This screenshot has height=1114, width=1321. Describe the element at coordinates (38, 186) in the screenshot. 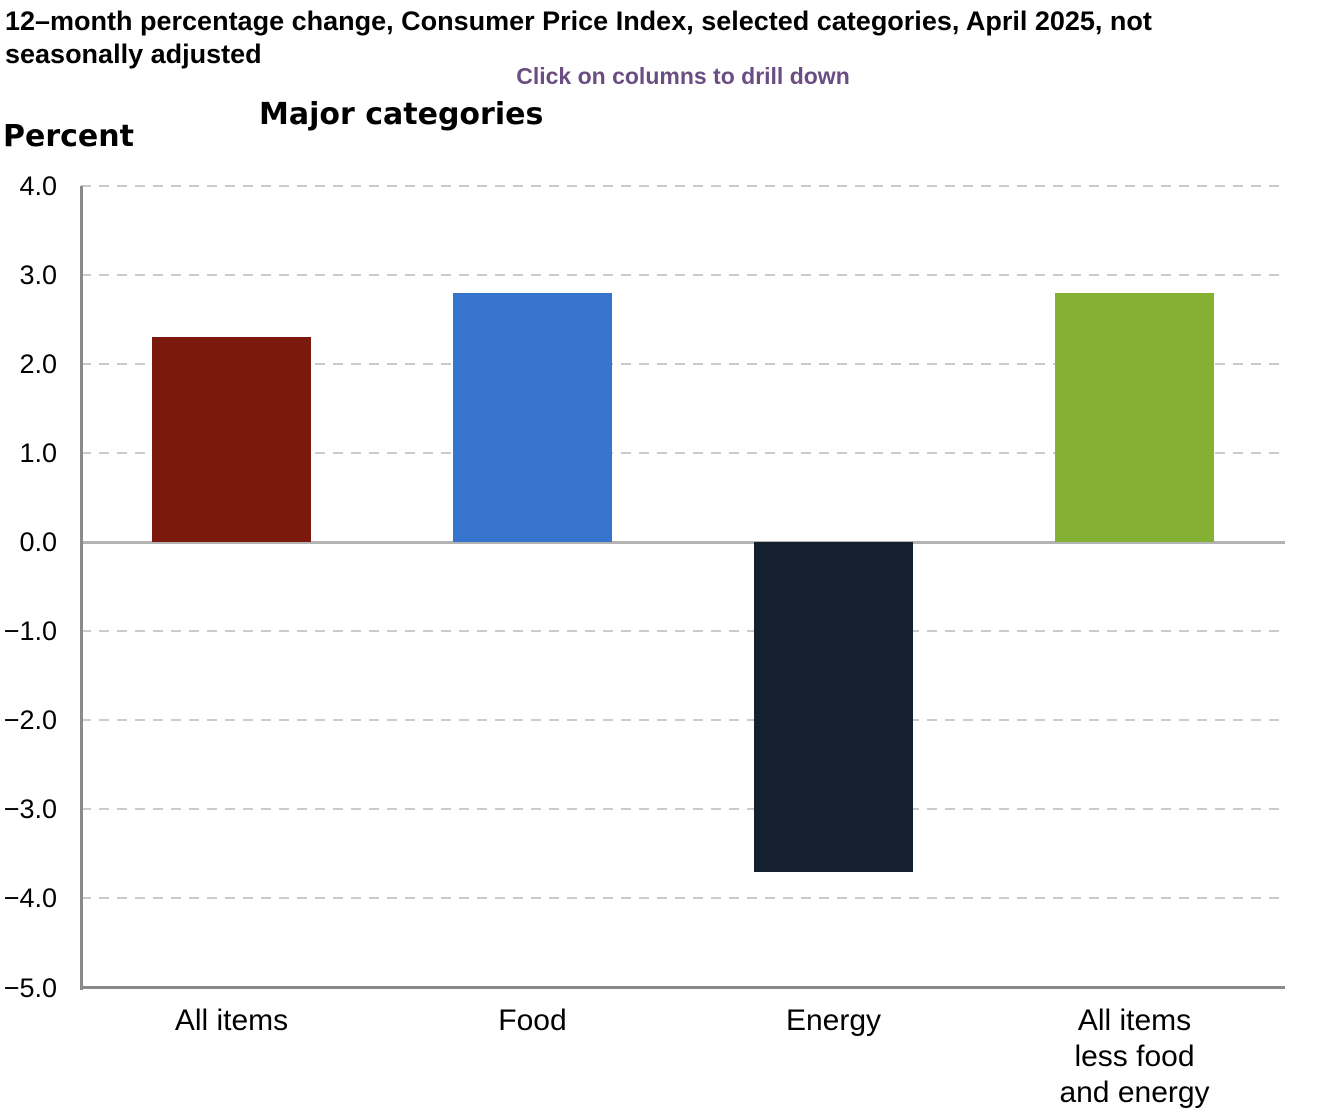

I see `y-tick-label: 4.0` at that location.